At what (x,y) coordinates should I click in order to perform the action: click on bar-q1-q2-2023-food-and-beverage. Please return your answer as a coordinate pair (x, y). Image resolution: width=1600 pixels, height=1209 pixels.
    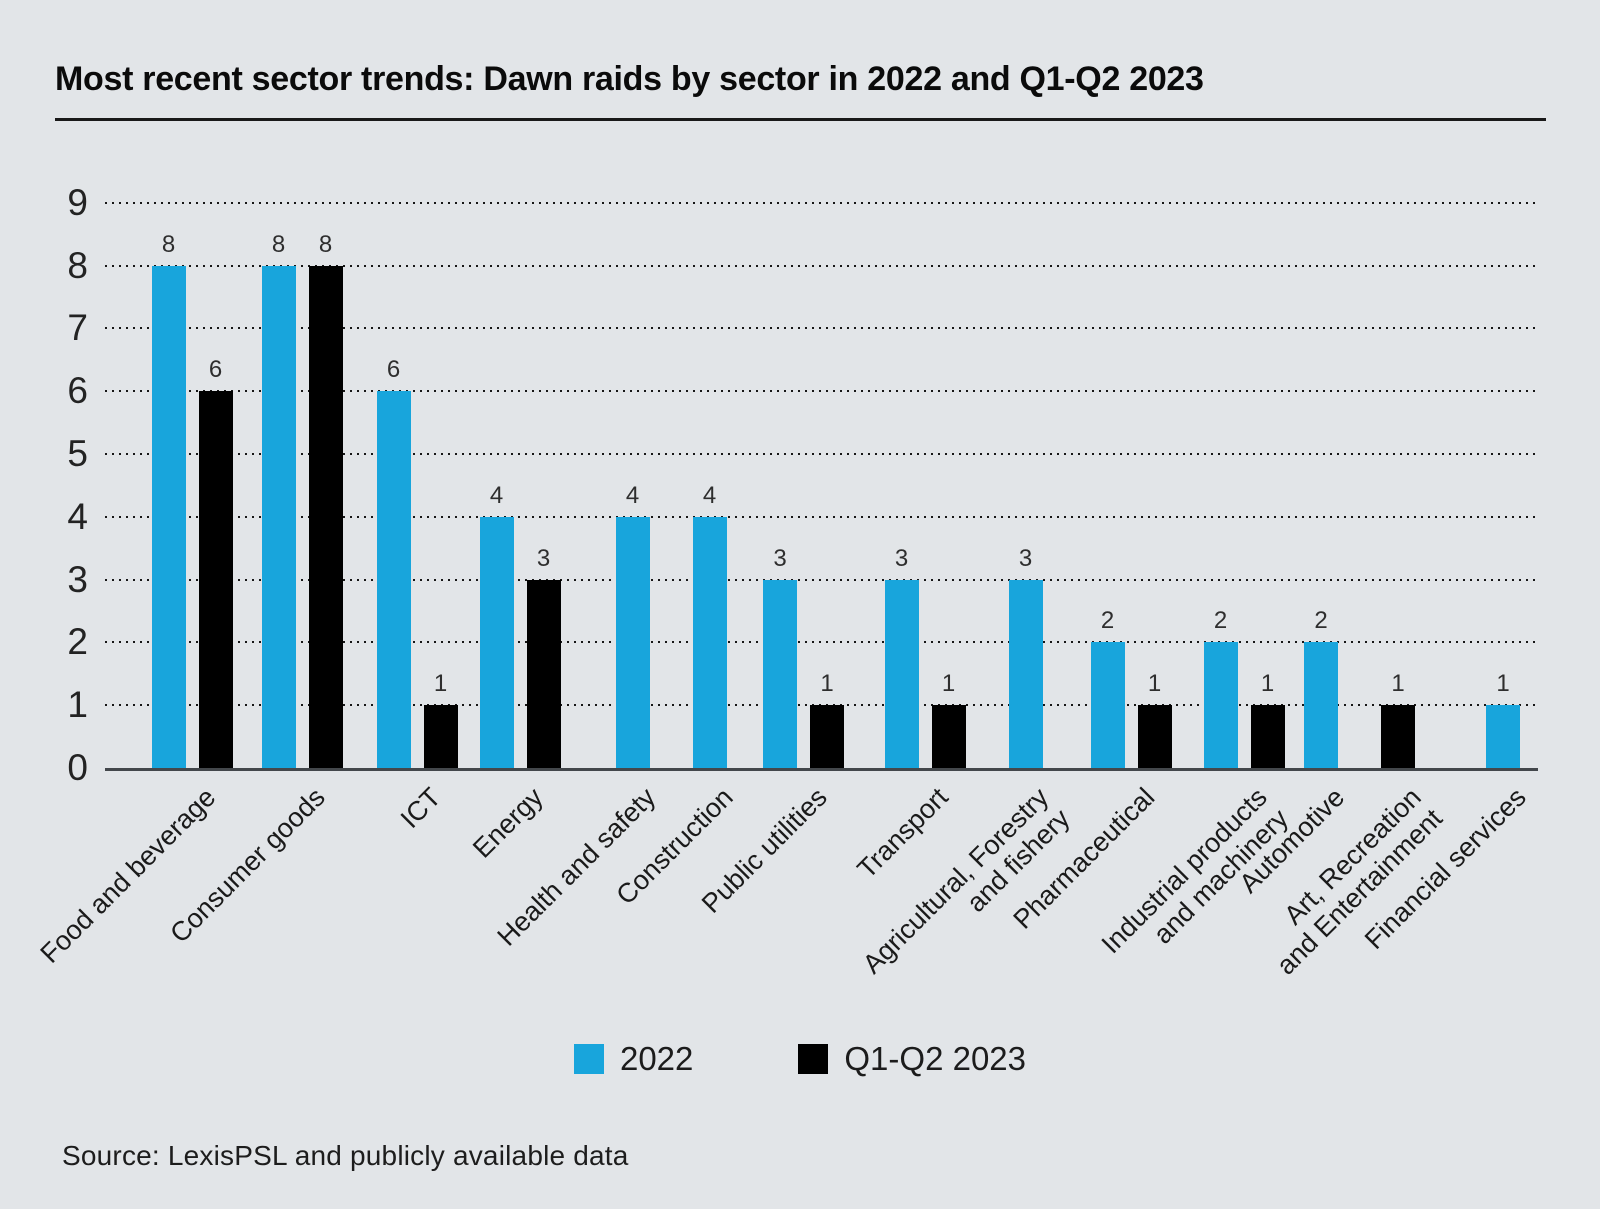
    Looking at the image, I should click on (215, 579).